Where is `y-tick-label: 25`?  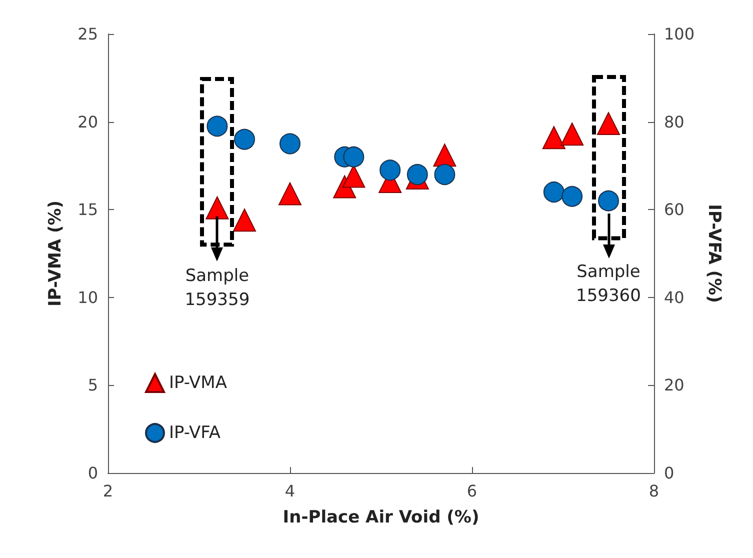
y-tick-label: 25 is located at coordinates (88, 34).